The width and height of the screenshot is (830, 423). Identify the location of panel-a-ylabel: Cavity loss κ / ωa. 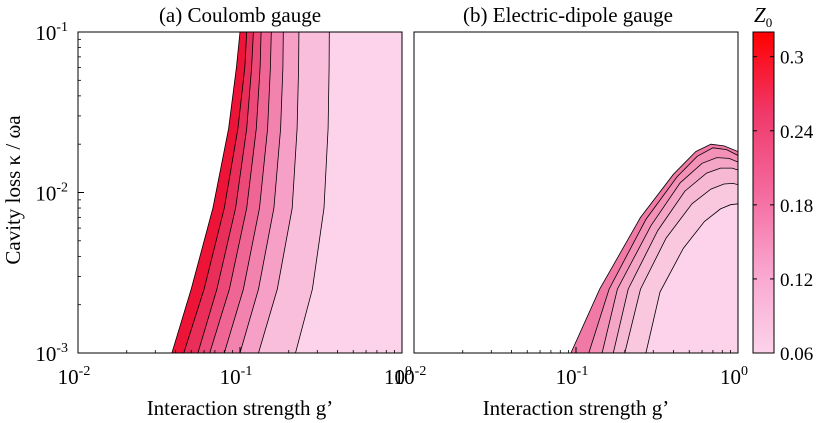
(13, 190).